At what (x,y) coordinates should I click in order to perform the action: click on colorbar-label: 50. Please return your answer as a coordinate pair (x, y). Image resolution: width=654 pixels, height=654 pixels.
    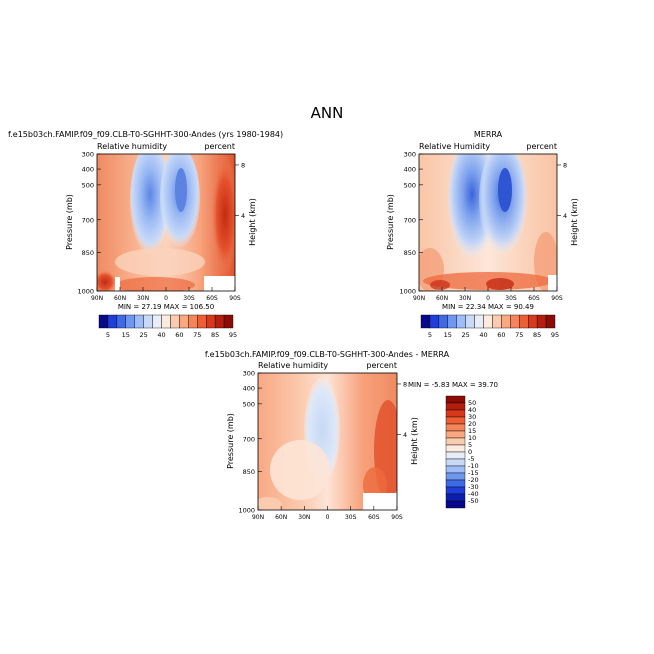
    Looking at the image, I should click on (472, 403).